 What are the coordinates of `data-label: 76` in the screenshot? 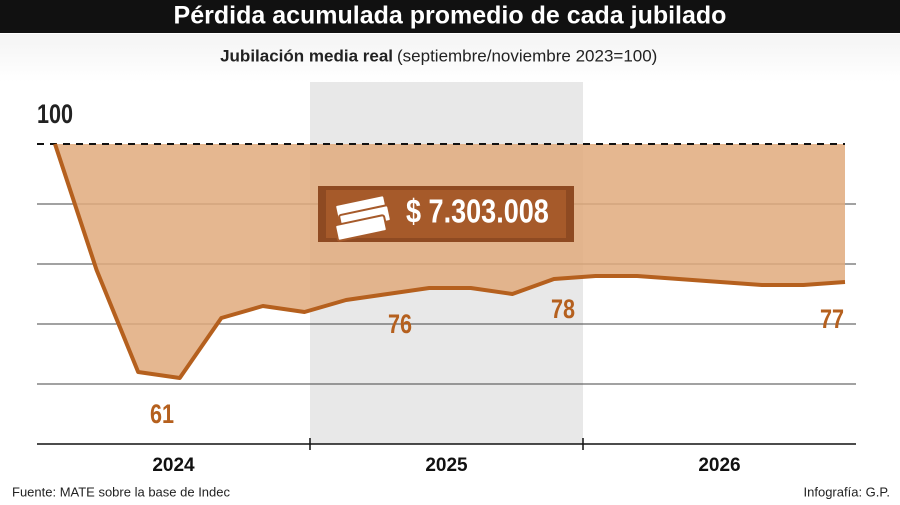 It's located at (400, 325).